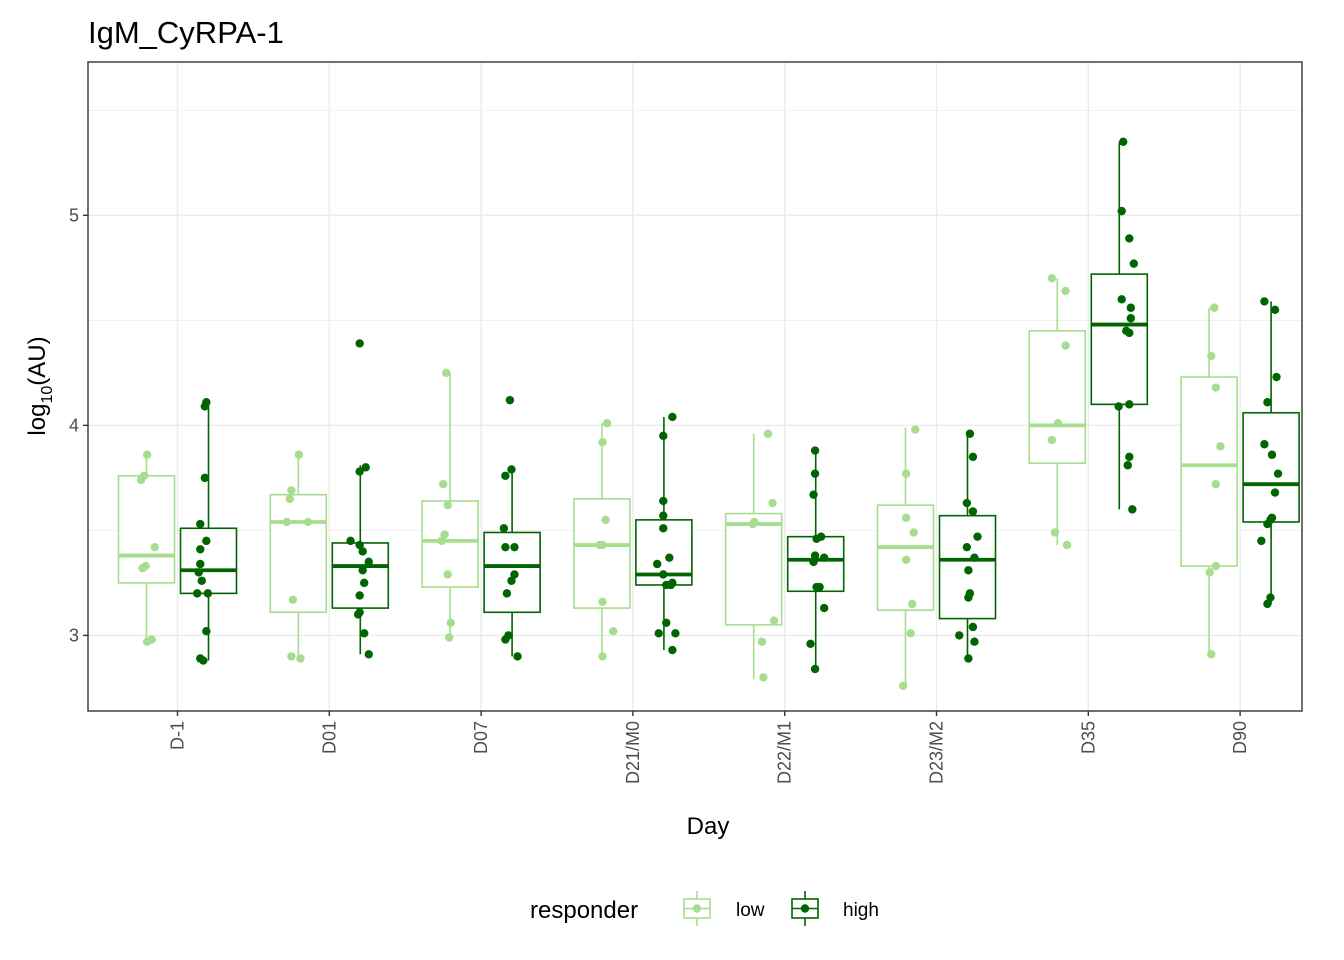 This screenshot has width=1344, height=960. I want to click on y-tick-label: 3, so click(74, 635).